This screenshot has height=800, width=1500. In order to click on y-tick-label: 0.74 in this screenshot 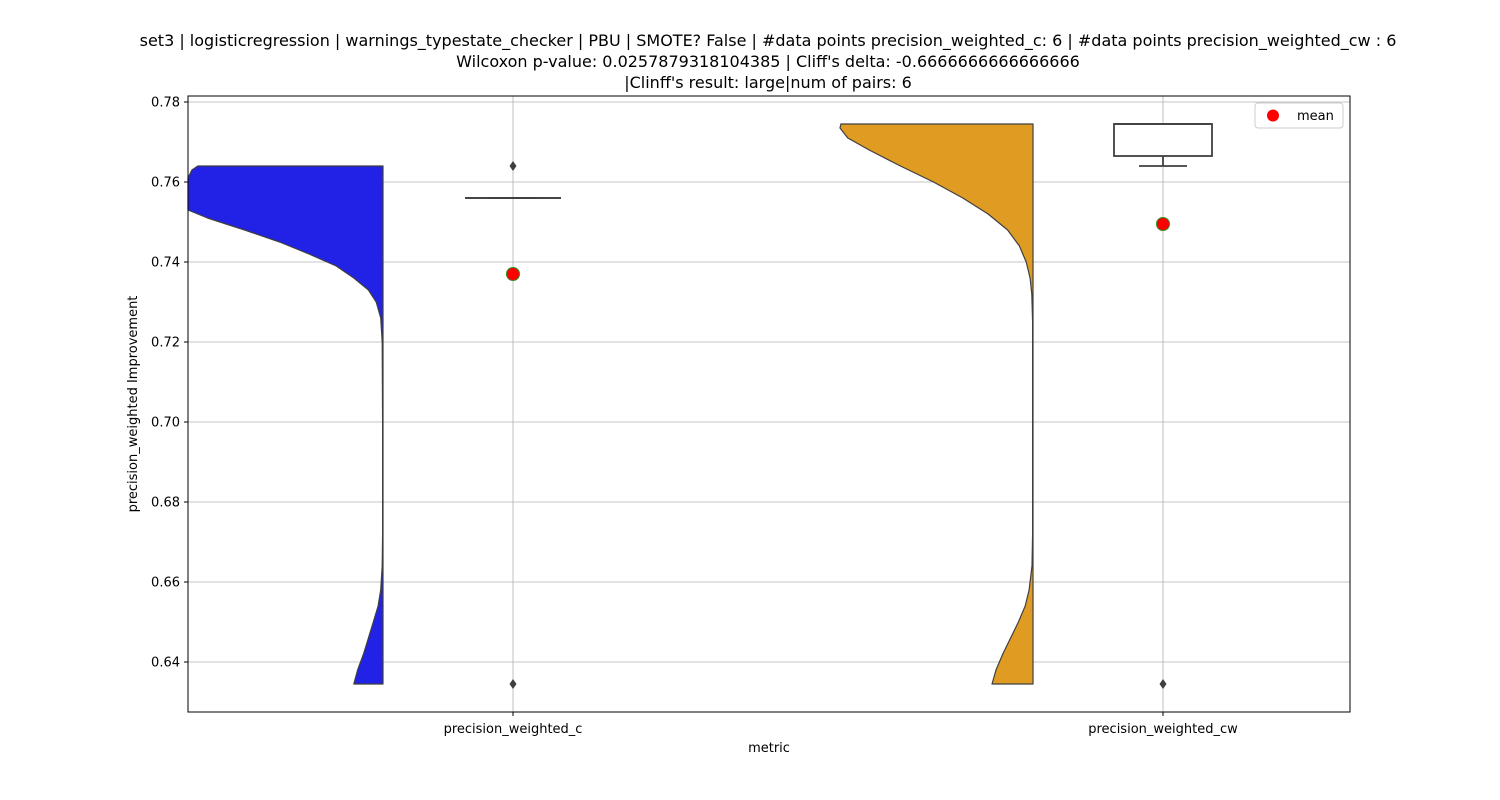, I will do `click(165, 263)`.